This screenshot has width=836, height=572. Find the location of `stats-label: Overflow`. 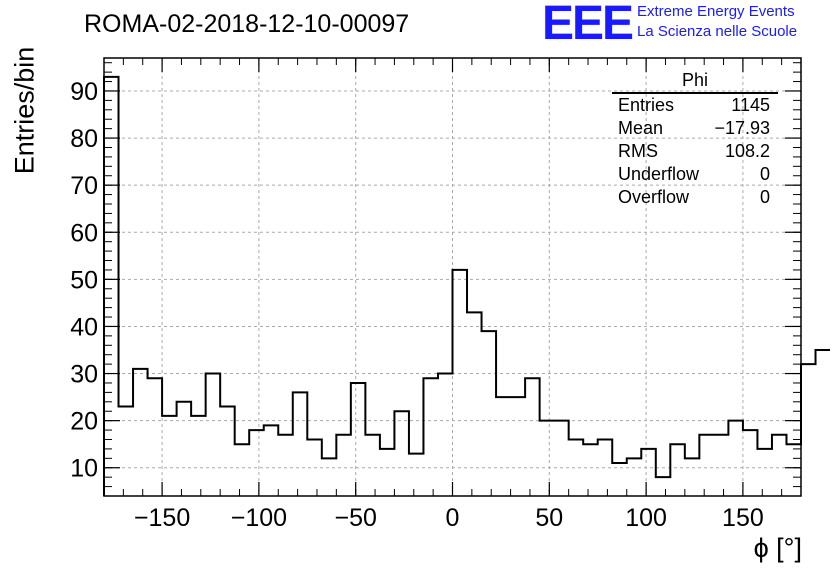

stats-label: Overflow is located at coordinates (654, 197).